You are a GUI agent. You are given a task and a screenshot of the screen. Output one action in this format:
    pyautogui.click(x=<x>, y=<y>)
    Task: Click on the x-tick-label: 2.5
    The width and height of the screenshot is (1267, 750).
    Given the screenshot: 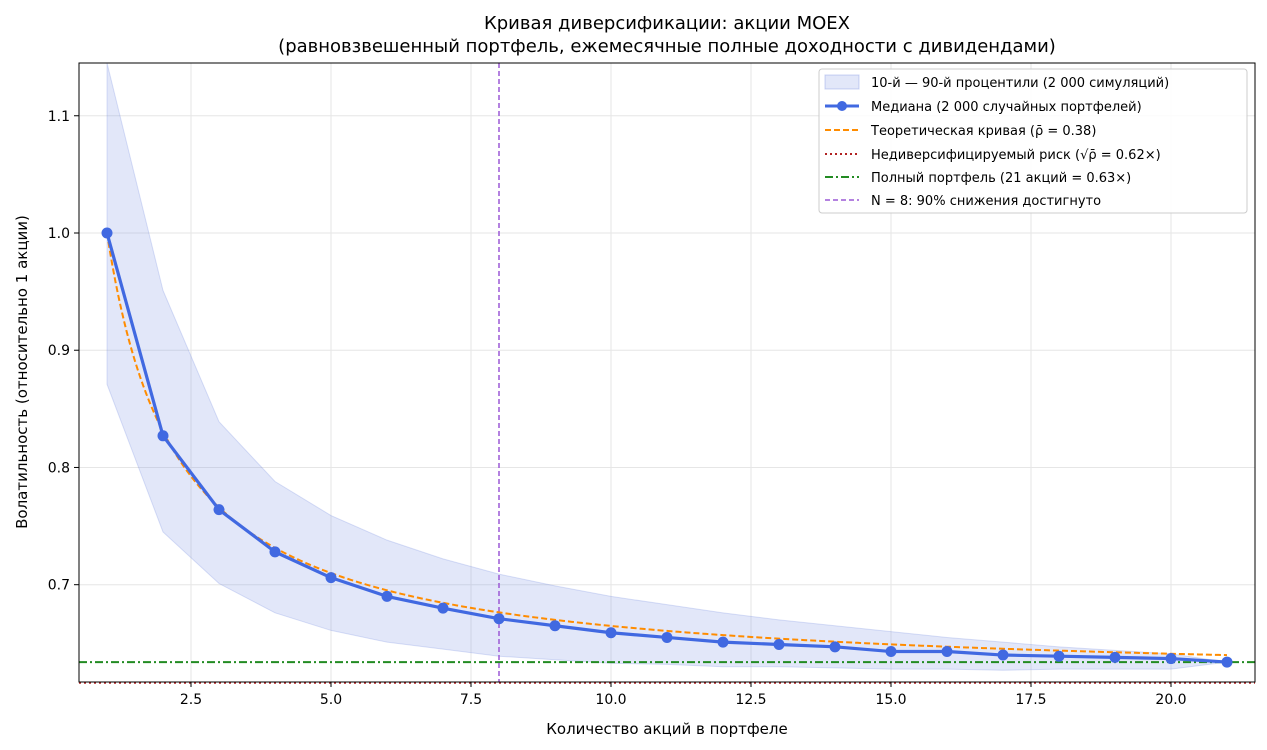 What is the action you would take?
    pyautogui.click(x=191, y=700)
    